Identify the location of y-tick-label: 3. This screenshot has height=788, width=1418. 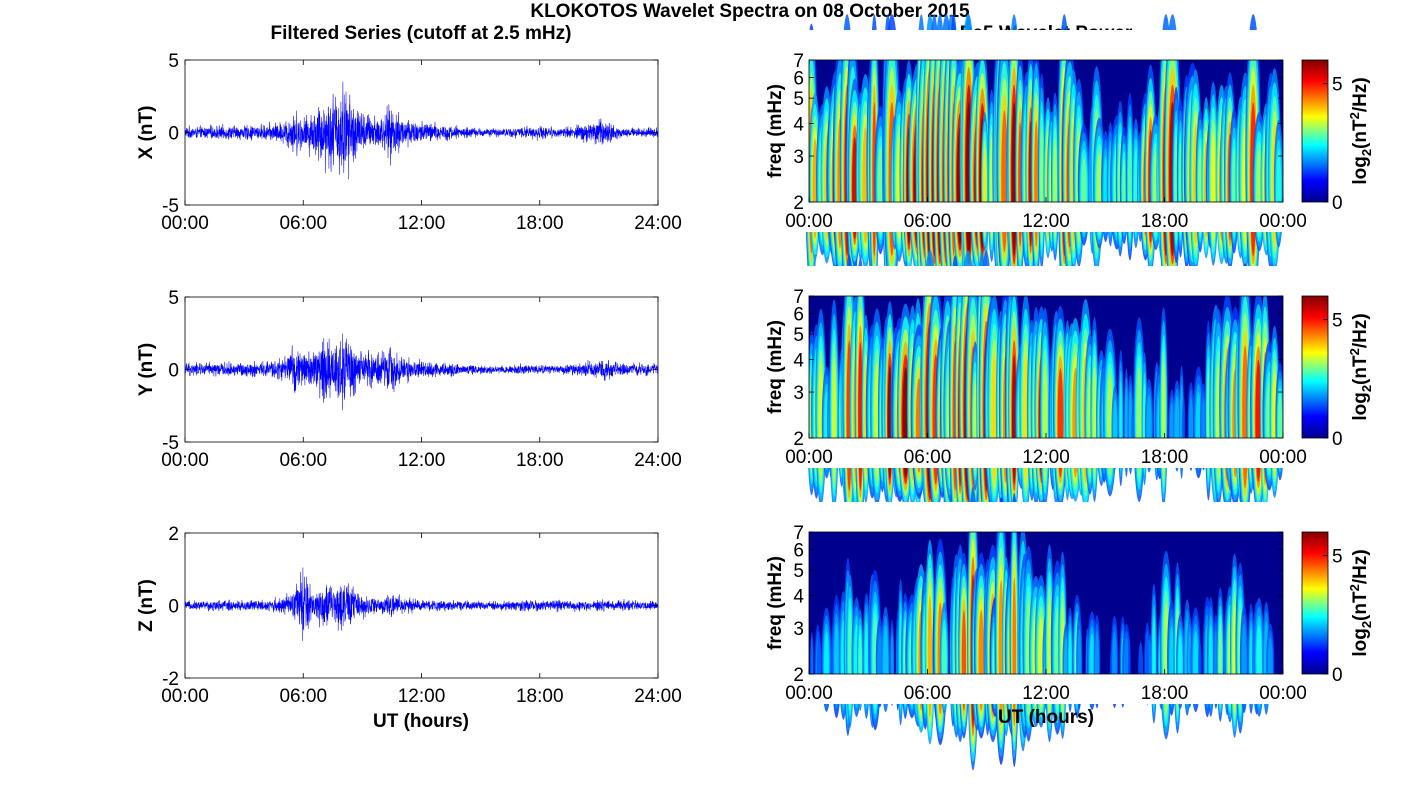
(798, 393).